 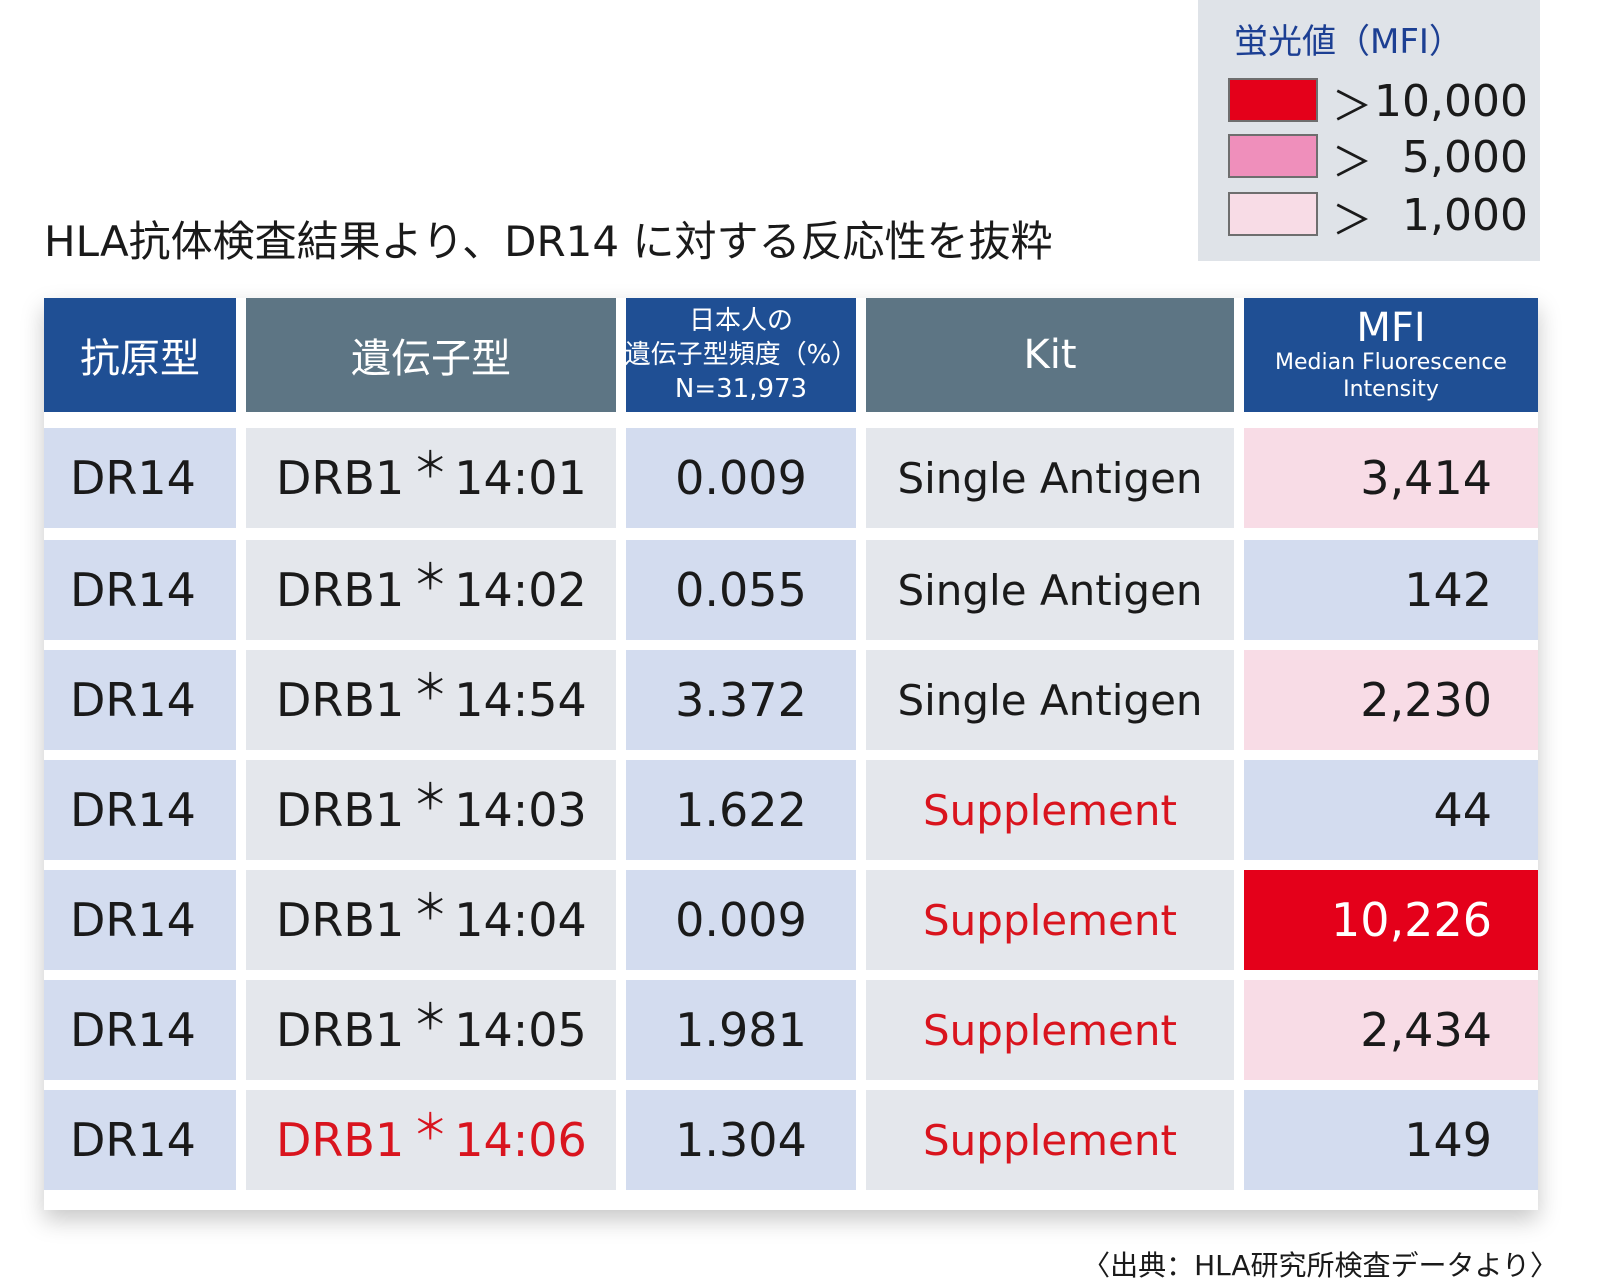 What do you see at coordinates (740, 321) in the screenshot?
I see `header-frequency-line1: 日本人の` at bounding box center [740, 321].